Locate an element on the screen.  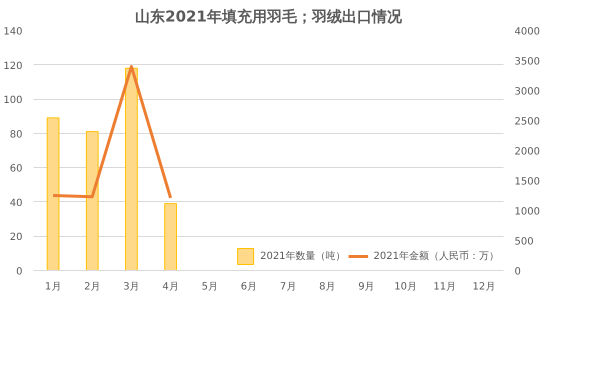
y2-tick-label: 3000 is located at coordinates (527, 92).